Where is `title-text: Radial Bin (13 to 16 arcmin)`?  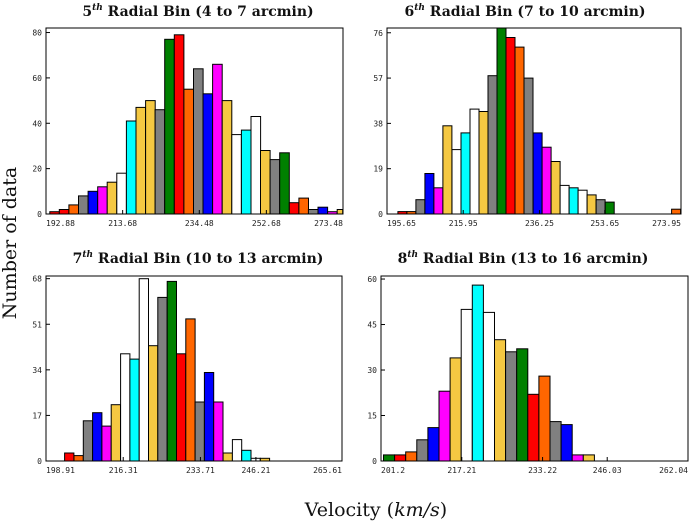 title-text: Radial Bin (13 to 16 arcmin) is located at coordinates (533, 259).